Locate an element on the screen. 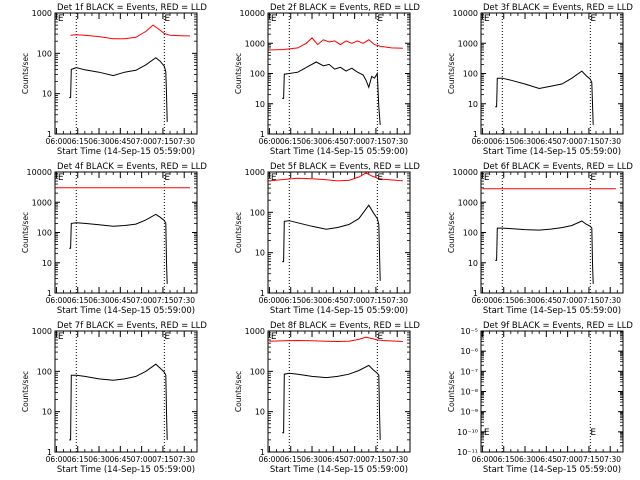 The height and width of the screenshot is (480, 640). chart-title: Det 5f BLACK = Events, RED = LLD is located at coordinates (345, 167).